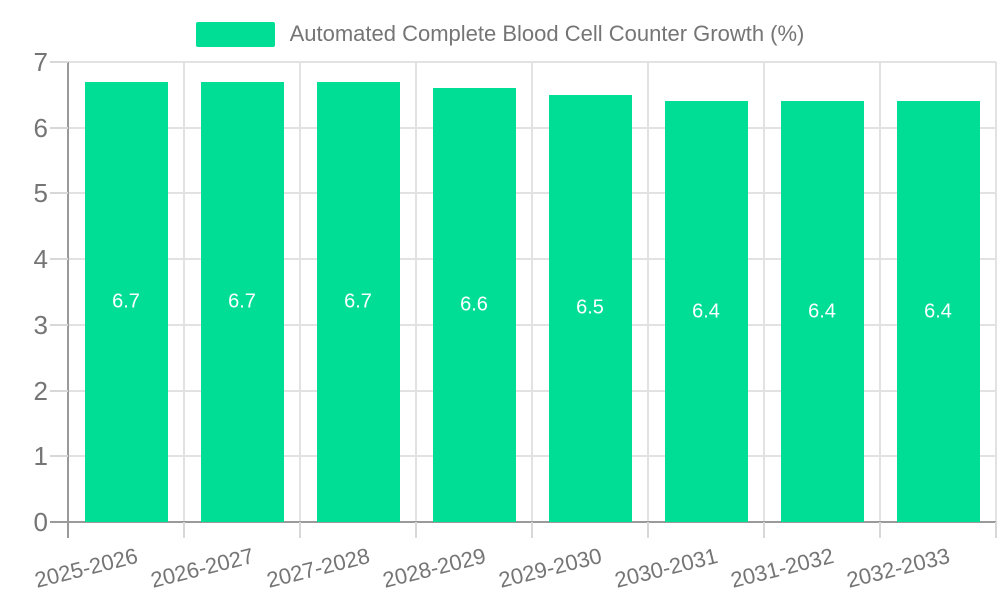 The image size is (1000, 600). Describe the element at coordinates (40, 390) in the screenshot. I see `y-axis-label: 2` at that location.